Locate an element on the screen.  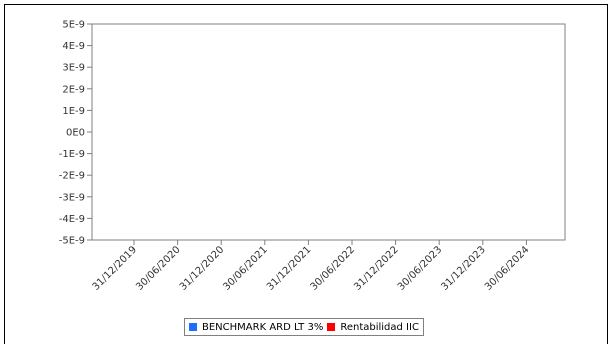
x-tick-label: 31/12/2020 is located at coordinates (202, 268).